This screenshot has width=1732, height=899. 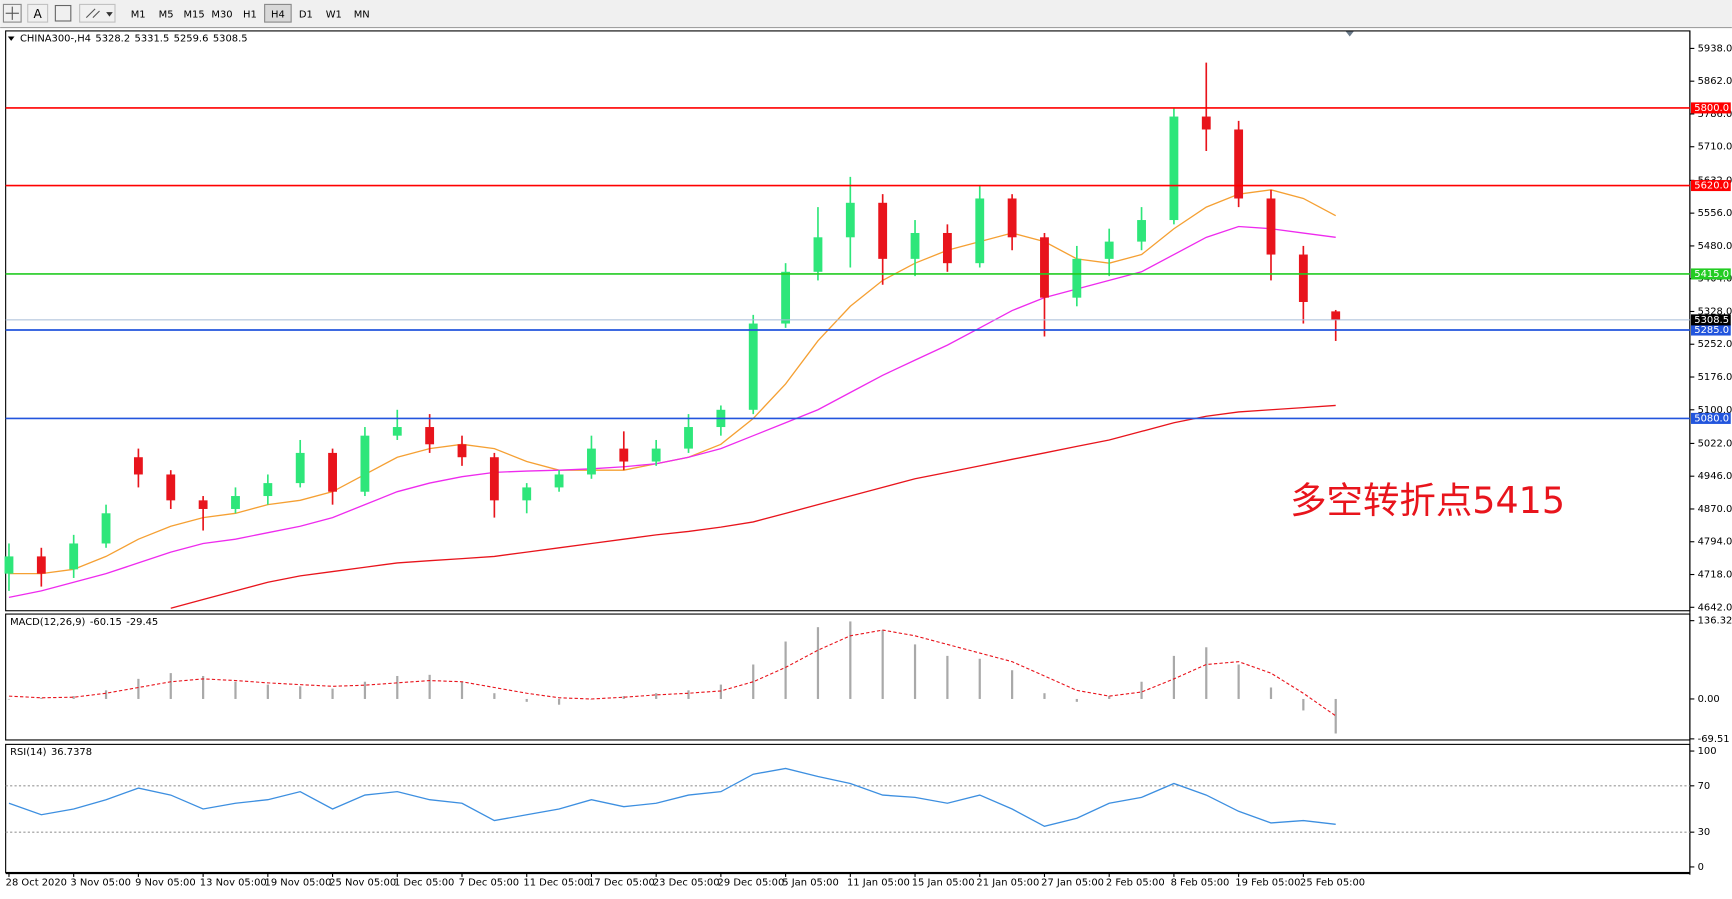 I want to click on header-price: 5328.2, so click(x=112, y=39).